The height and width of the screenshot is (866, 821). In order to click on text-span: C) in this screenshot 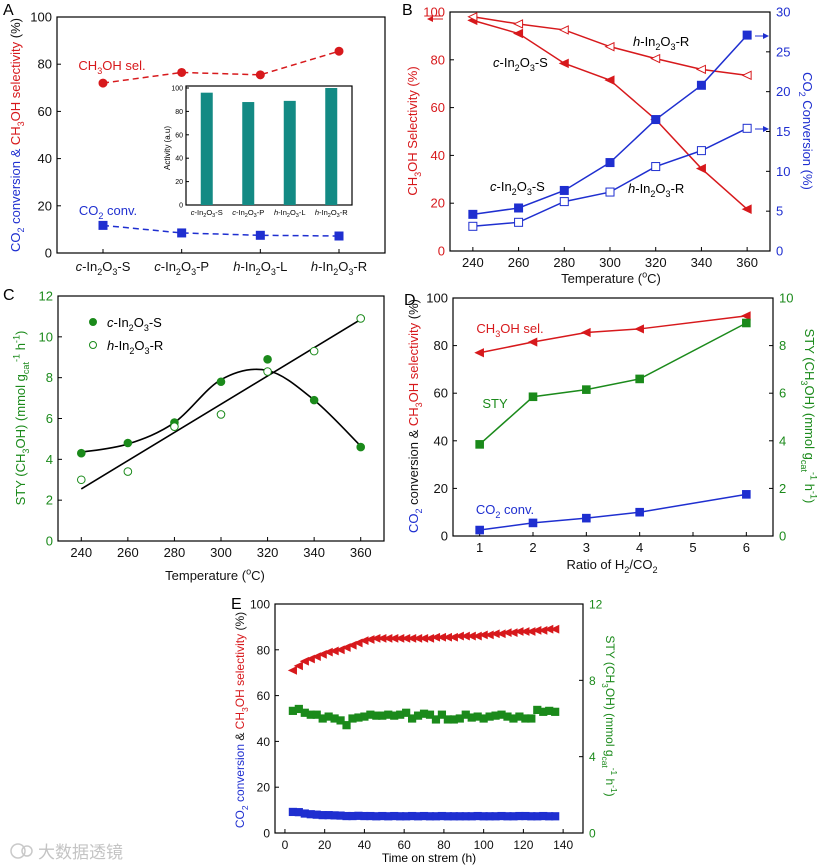, I will do `click(258, 575)`.